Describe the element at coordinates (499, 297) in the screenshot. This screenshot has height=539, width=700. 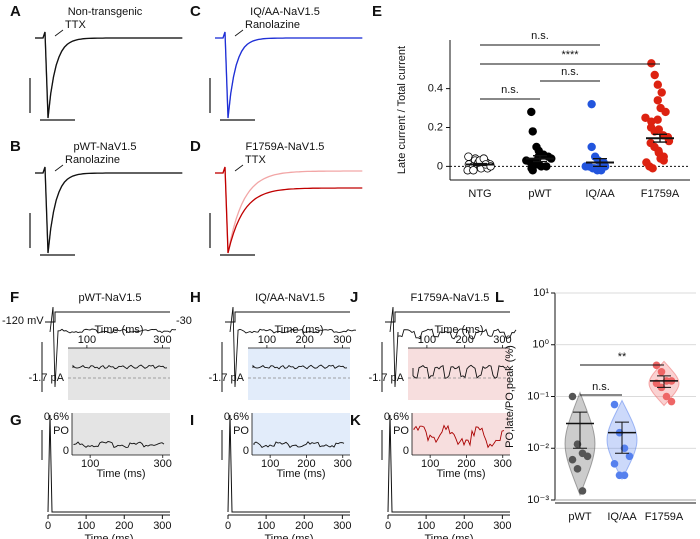
I see `panel-letter: L` at that location.